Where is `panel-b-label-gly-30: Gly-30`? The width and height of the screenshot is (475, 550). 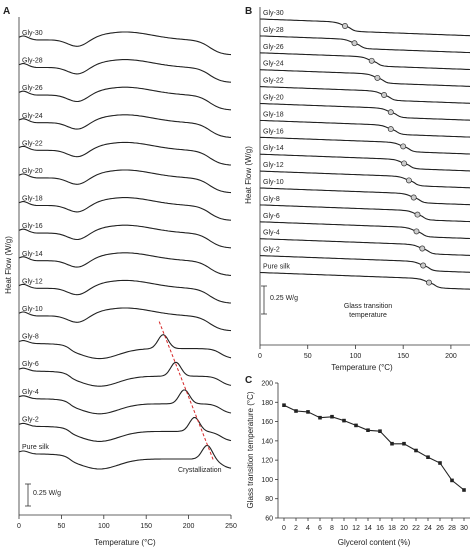
panel-b-label-gly-30: Gly-30 is located at coordinates (273, 13).